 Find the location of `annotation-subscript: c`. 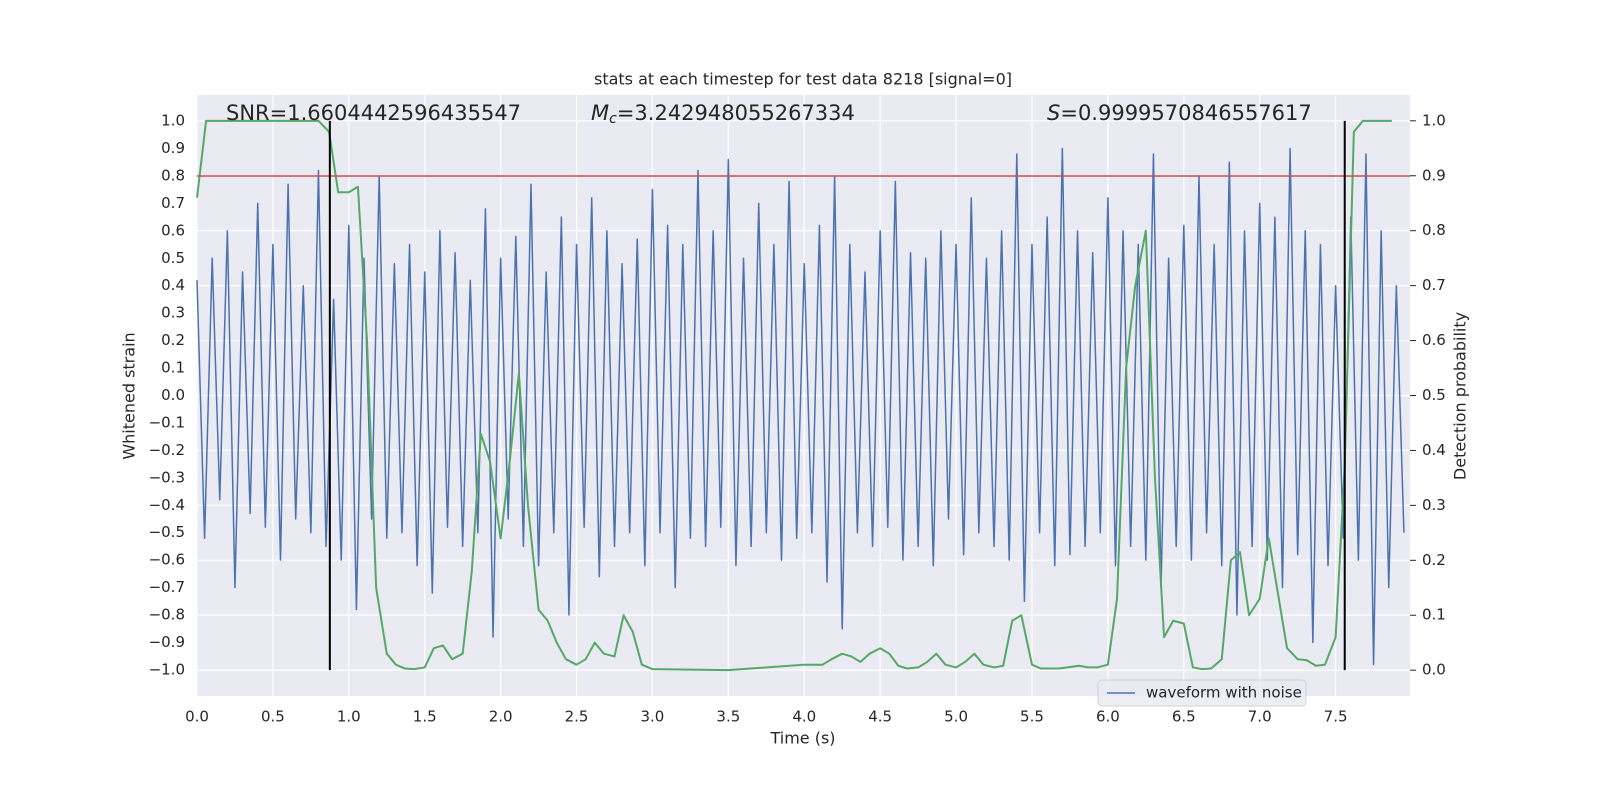

annotation-subscript: c is located at coordinates (613, 119).